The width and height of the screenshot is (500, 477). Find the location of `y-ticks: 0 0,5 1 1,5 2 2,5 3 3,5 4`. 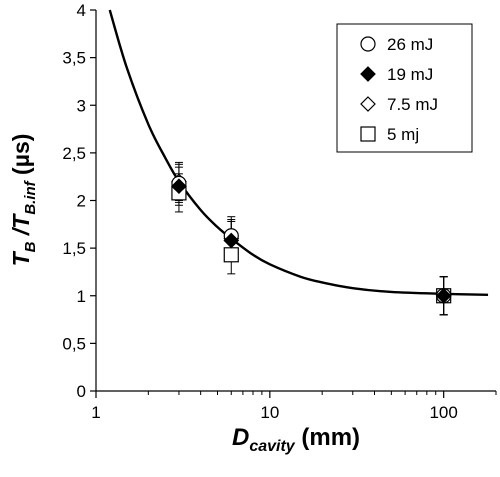

y-ticks: 0 0,5 1 1,5 2 2,5 3 3,5 4 is located at coordinates (79, 201).